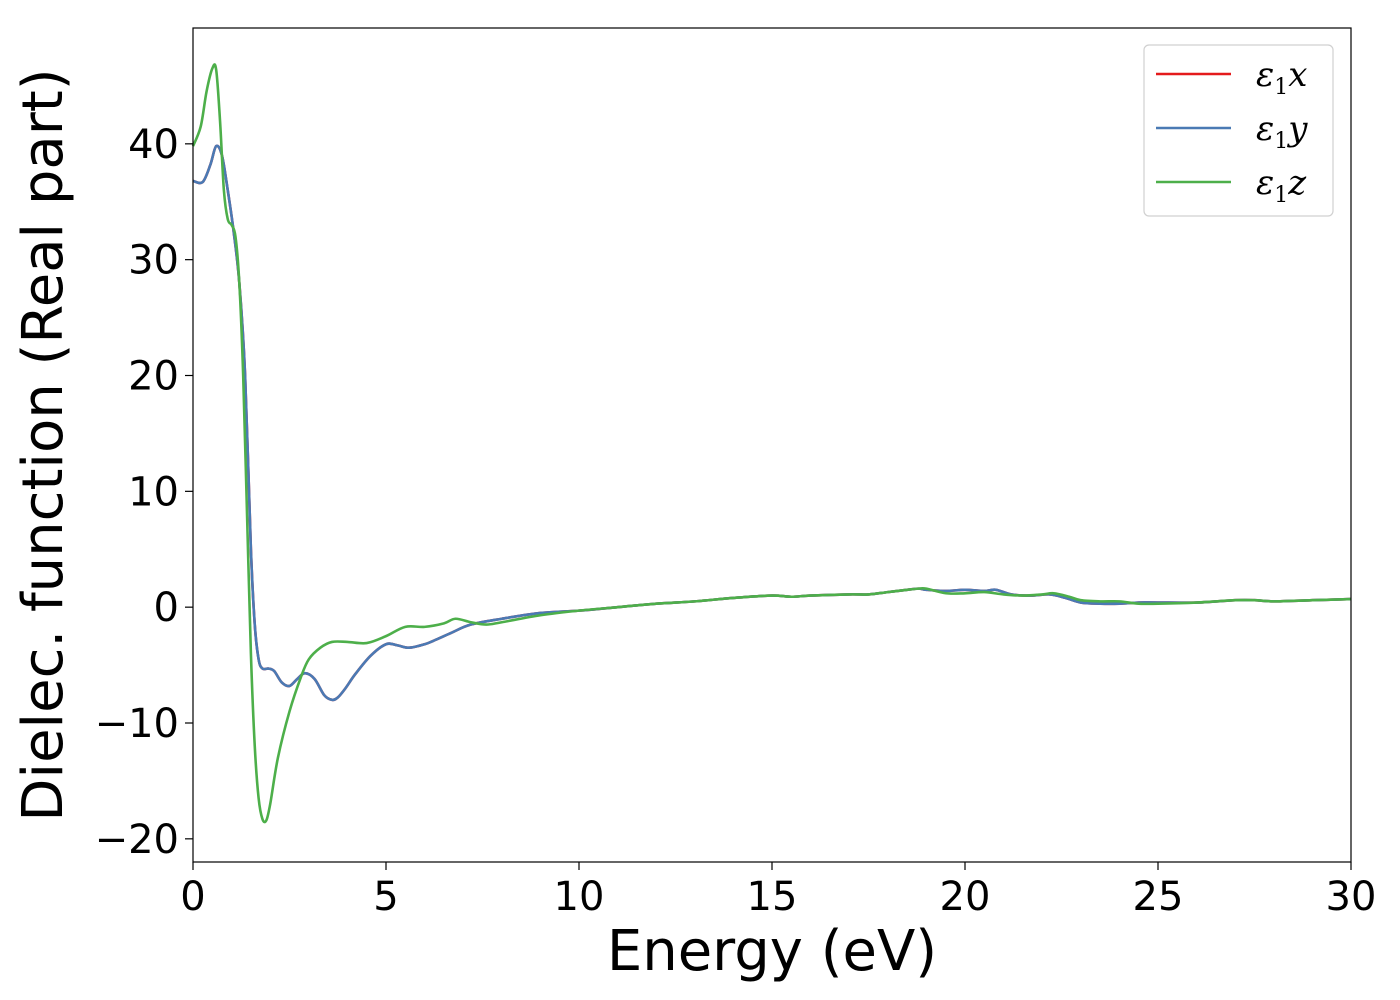 The image size is (1400, 1000). What do you see at coordinates (1158, 897) in the screenshot?
I see `x-tick-label: 25` at bounding box center [1158, 897].